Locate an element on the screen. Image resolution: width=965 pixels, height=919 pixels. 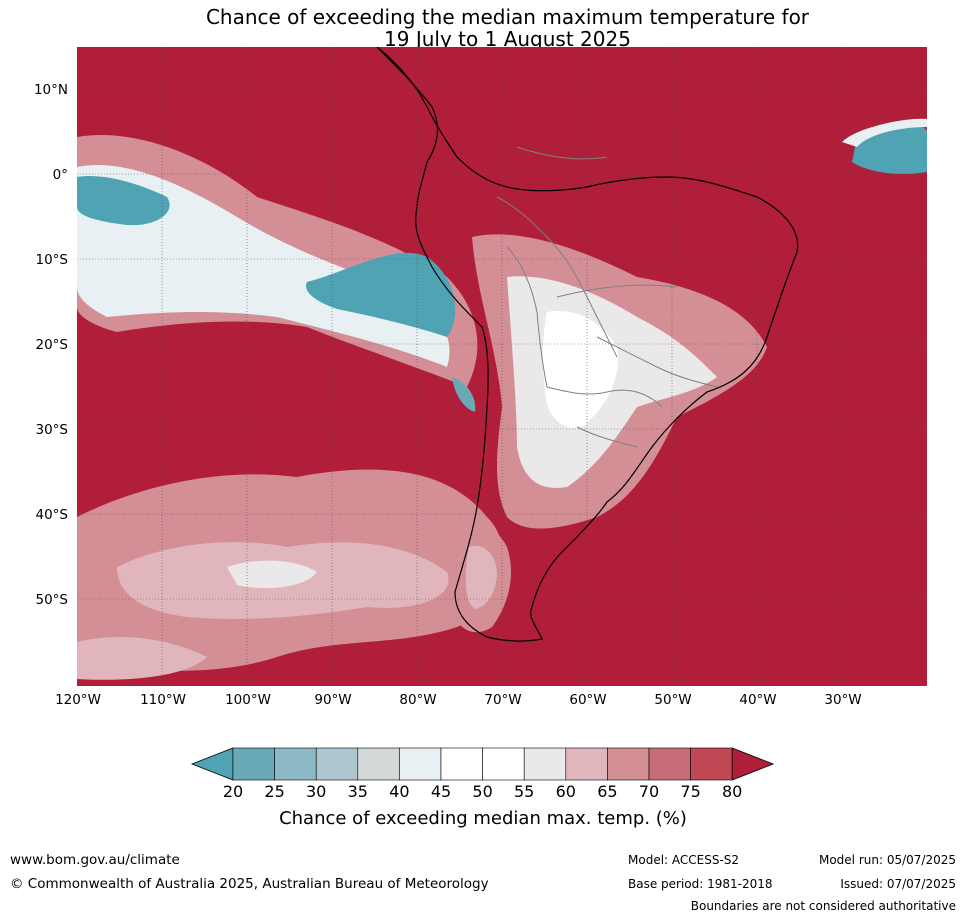
lon-label-70w: 70°W is located at coordinates (503, 700).